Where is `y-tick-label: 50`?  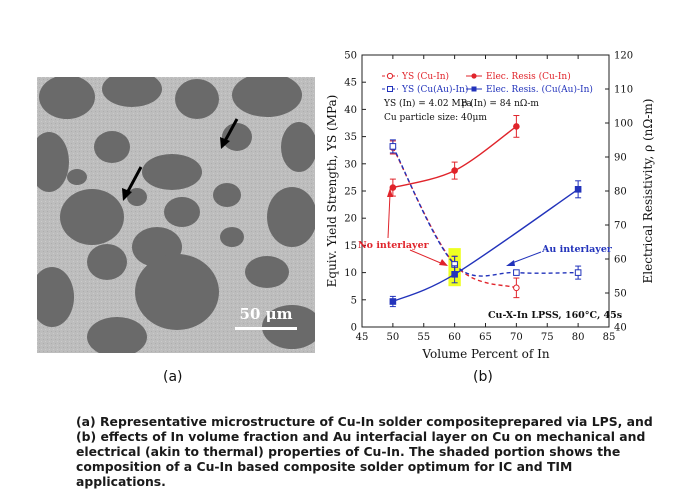 y-tick-label: 50 is located at coordinates (350, 56).